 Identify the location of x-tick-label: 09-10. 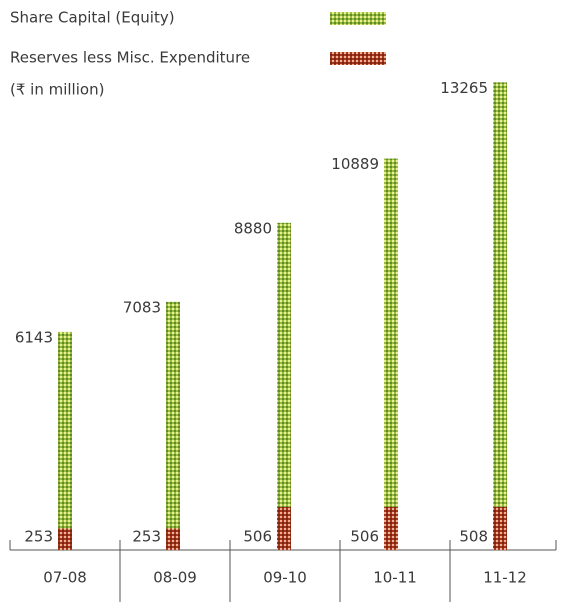
(285, 578).